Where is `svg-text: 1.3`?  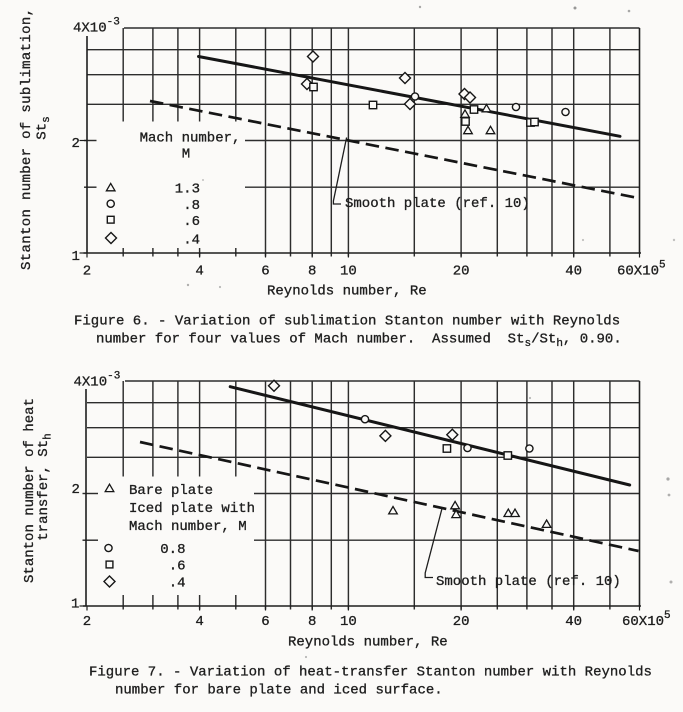
svg-text: 1.3 is located at coordinates (187, 190).